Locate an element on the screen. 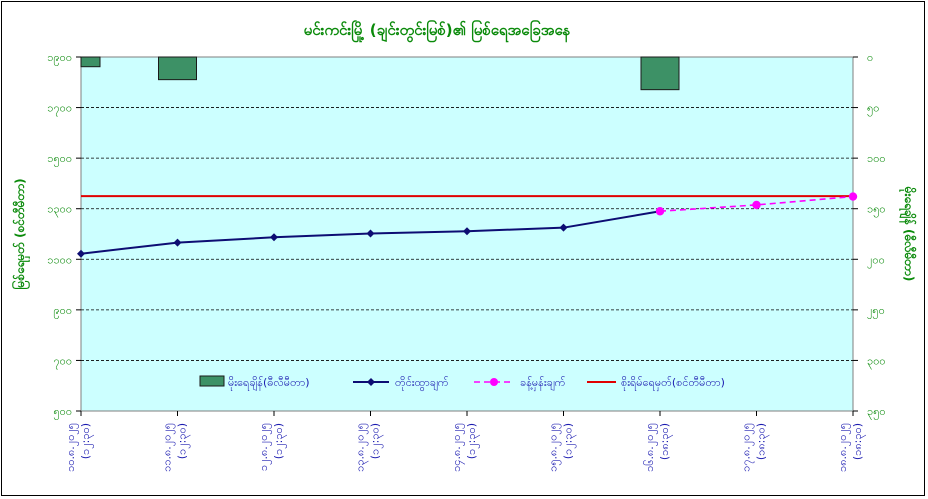 The width and height of the screenshot is (928, 499). x-tick-label: ၁၀.၈.၂၀၂၅ is located at coordinates (71, 447).